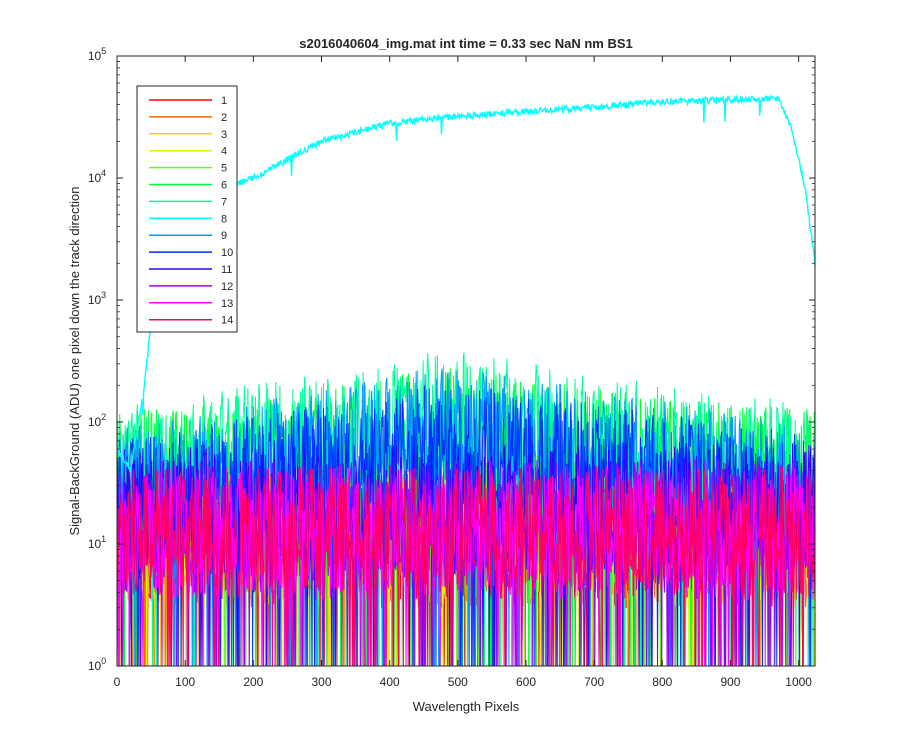 The image size is (900, 750). Describe the element at coordinates (227, 321) in the screenshot. I see `legend-label-14: 14` at that location.